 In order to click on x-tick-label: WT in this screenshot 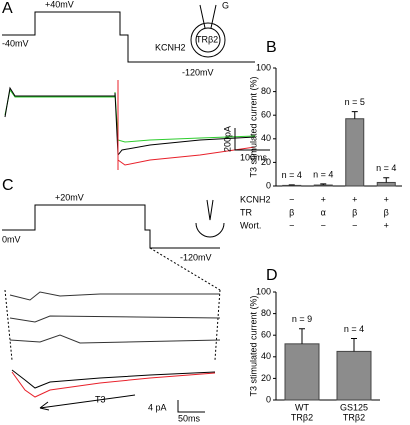, I will do `click(302, 407)`.